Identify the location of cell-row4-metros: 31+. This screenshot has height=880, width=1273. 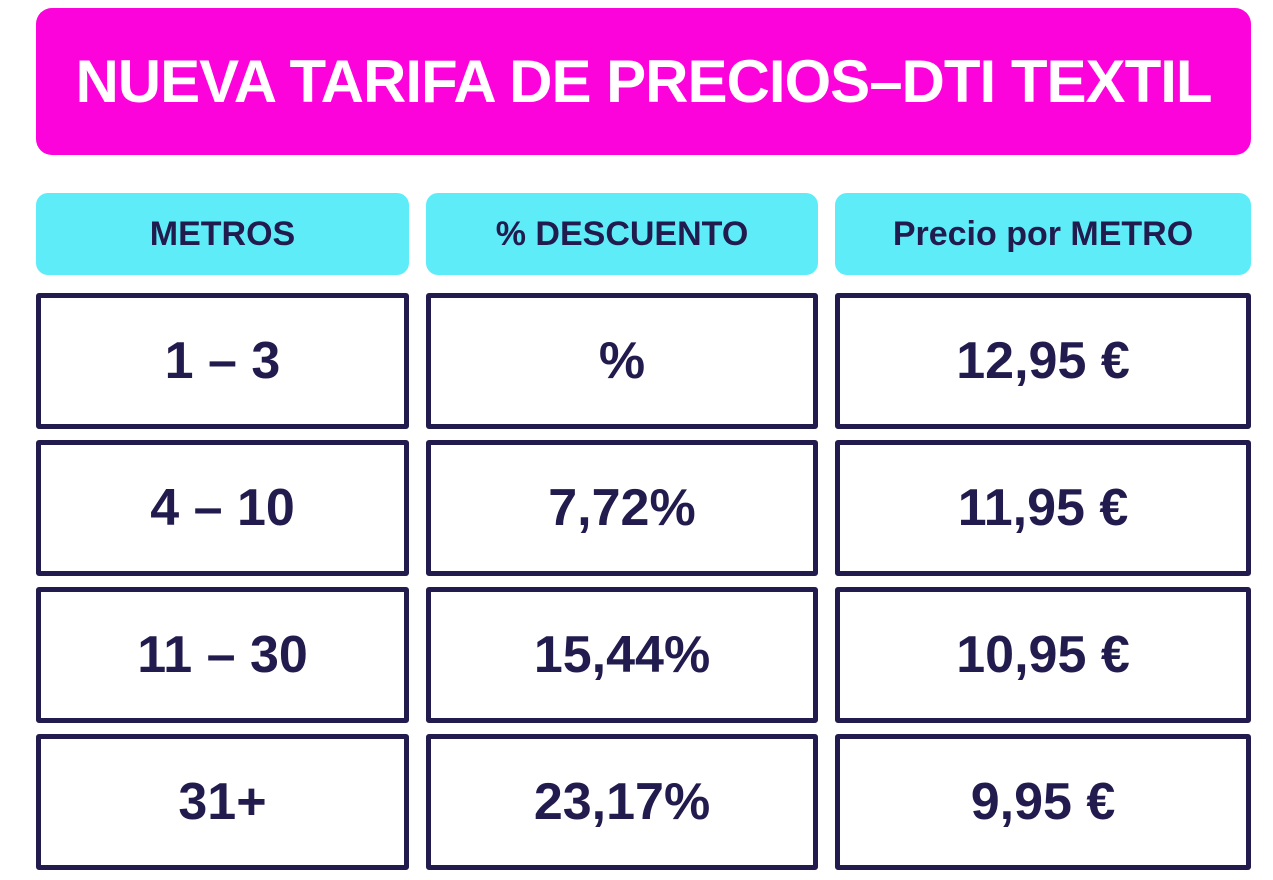
(222, 802).